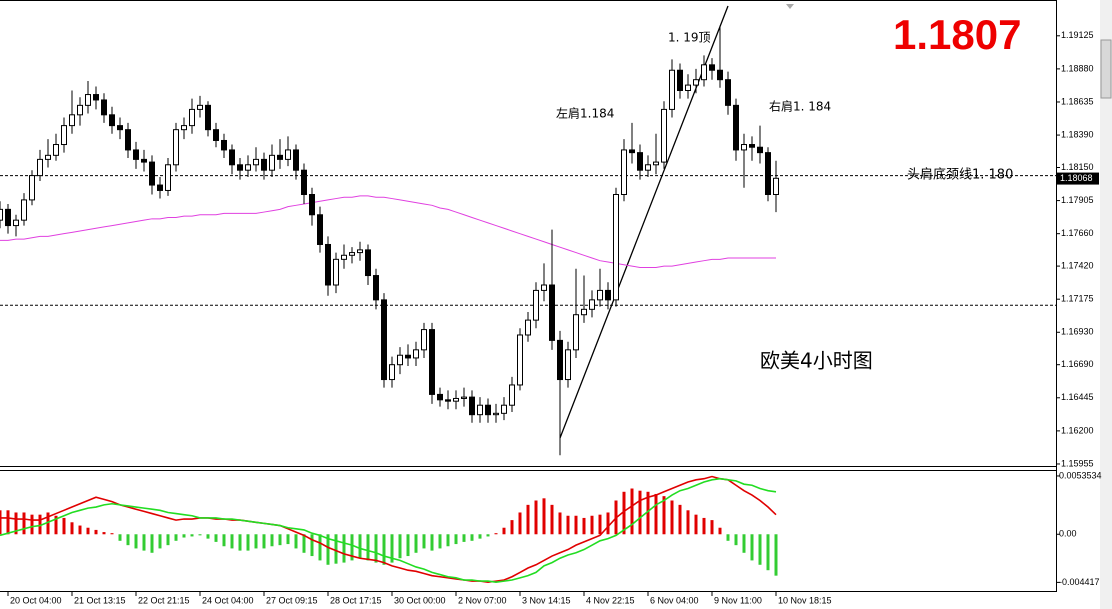  Describe the element at coordinates (1077, 35) in the screenshot. I see `y-tick-label: 1.19125` at that location.